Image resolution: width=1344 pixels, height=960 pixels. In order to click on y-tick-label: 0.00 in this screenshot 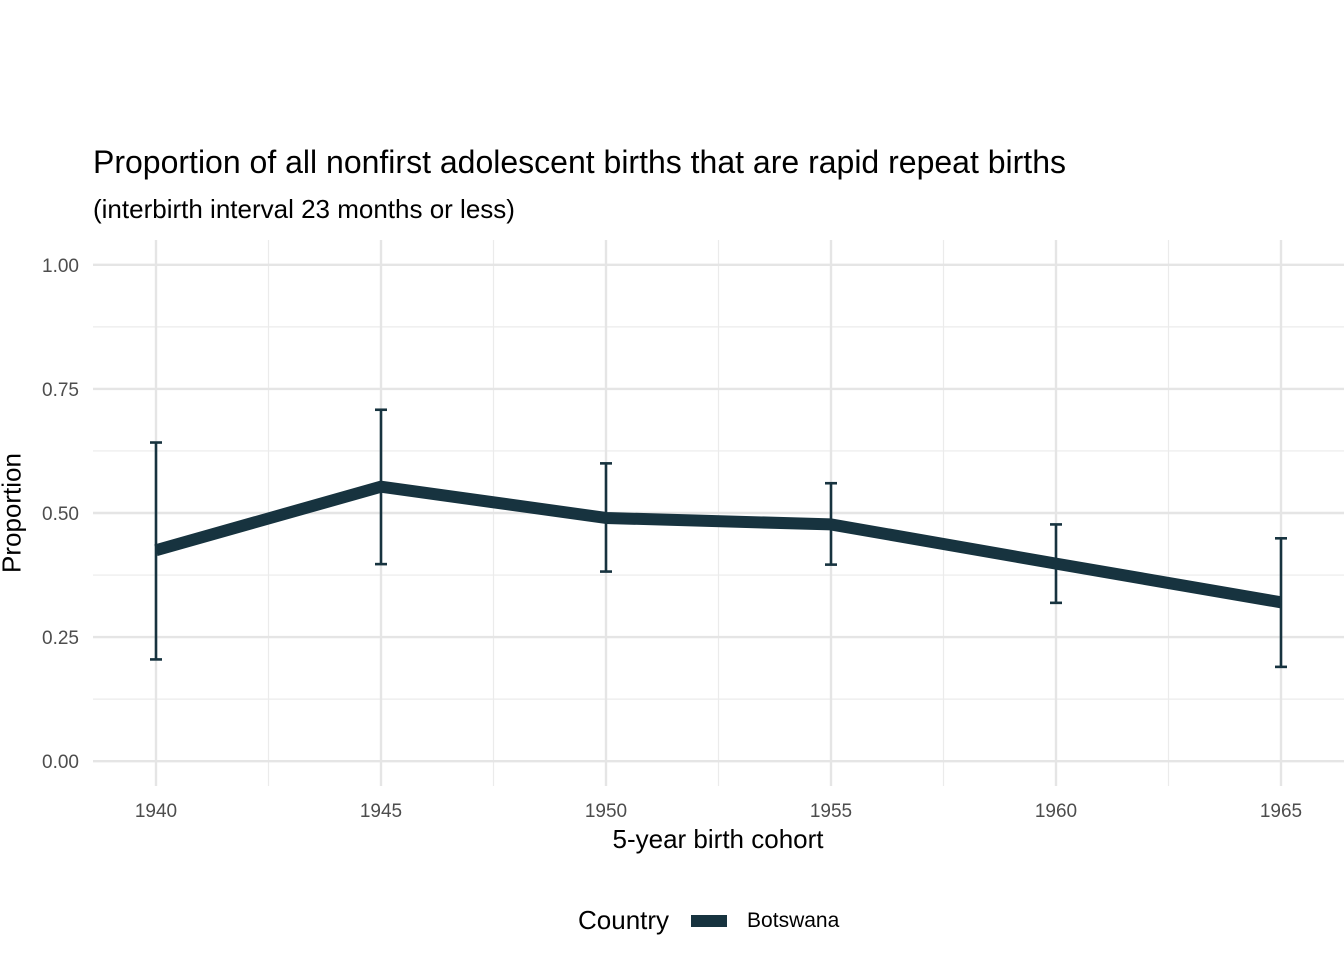, I will do `click(60, 762)`.